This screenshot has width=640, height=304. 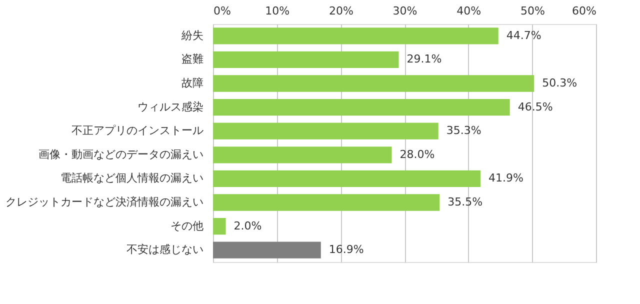 What do you see at coordinates (171, 107) in the screenshot?
I see `y-tick-label: ウィルス感染` at bounding box center [171, 107].